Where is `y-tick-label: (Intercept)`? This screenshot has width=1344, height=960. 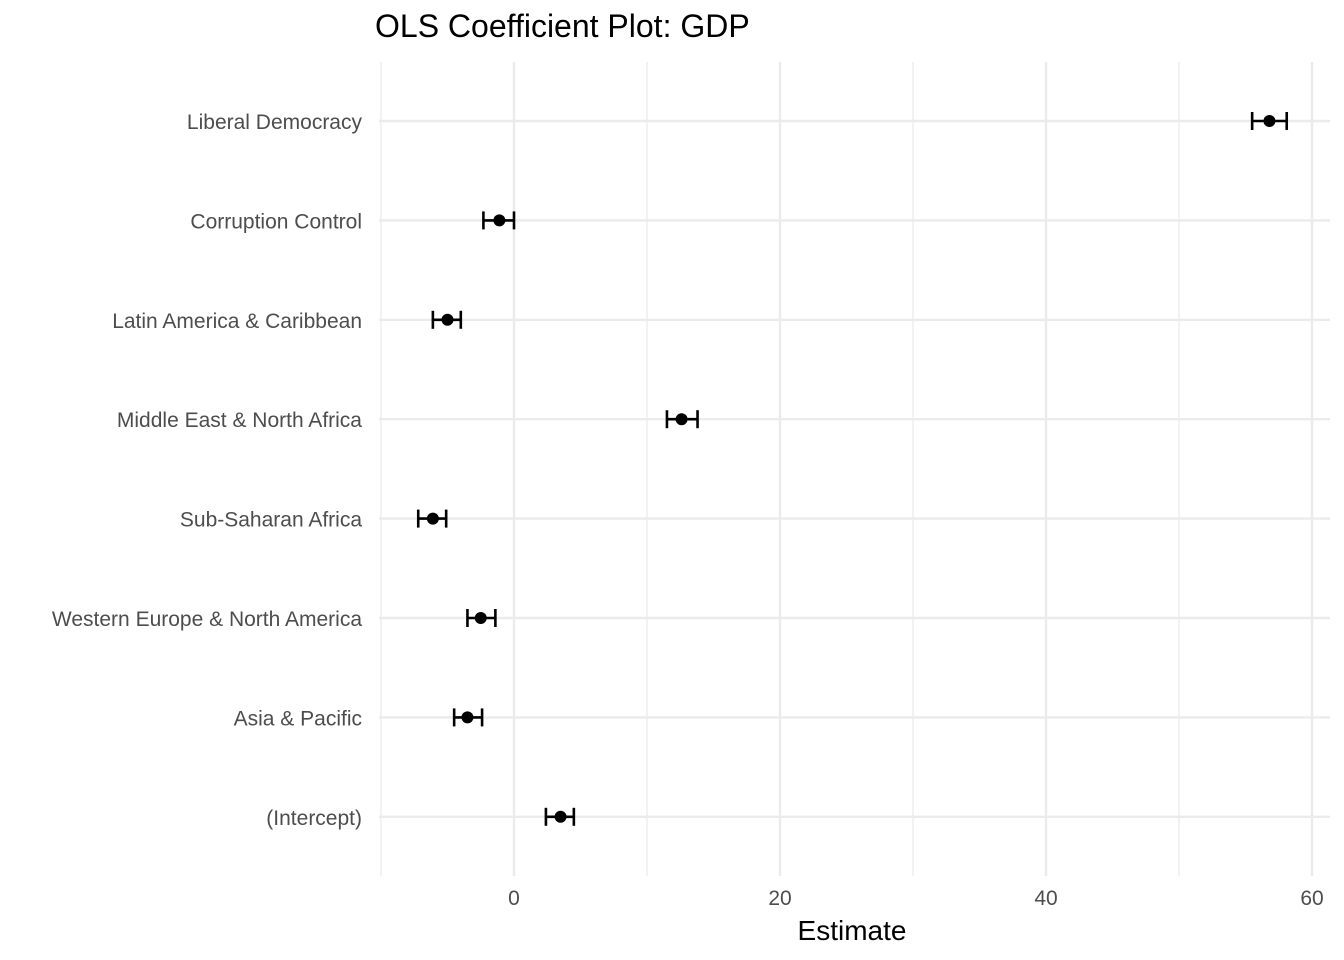 y-tick-label: (Intercept) is located at coordinates (314, 818).